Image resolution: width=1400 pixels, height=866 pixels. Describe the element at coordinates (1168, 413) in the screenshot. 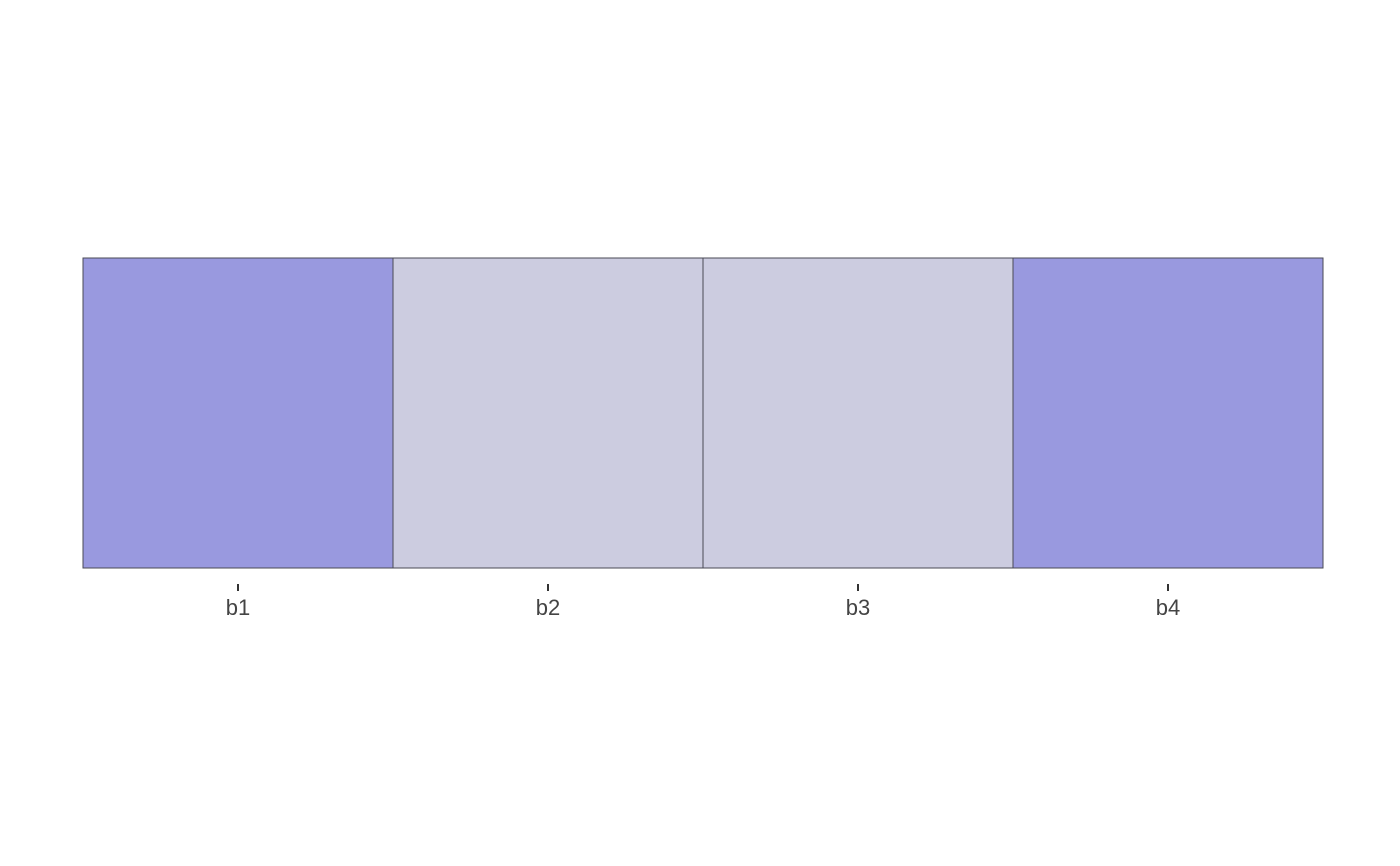

I see `heatmap-tile-b4` at that location.